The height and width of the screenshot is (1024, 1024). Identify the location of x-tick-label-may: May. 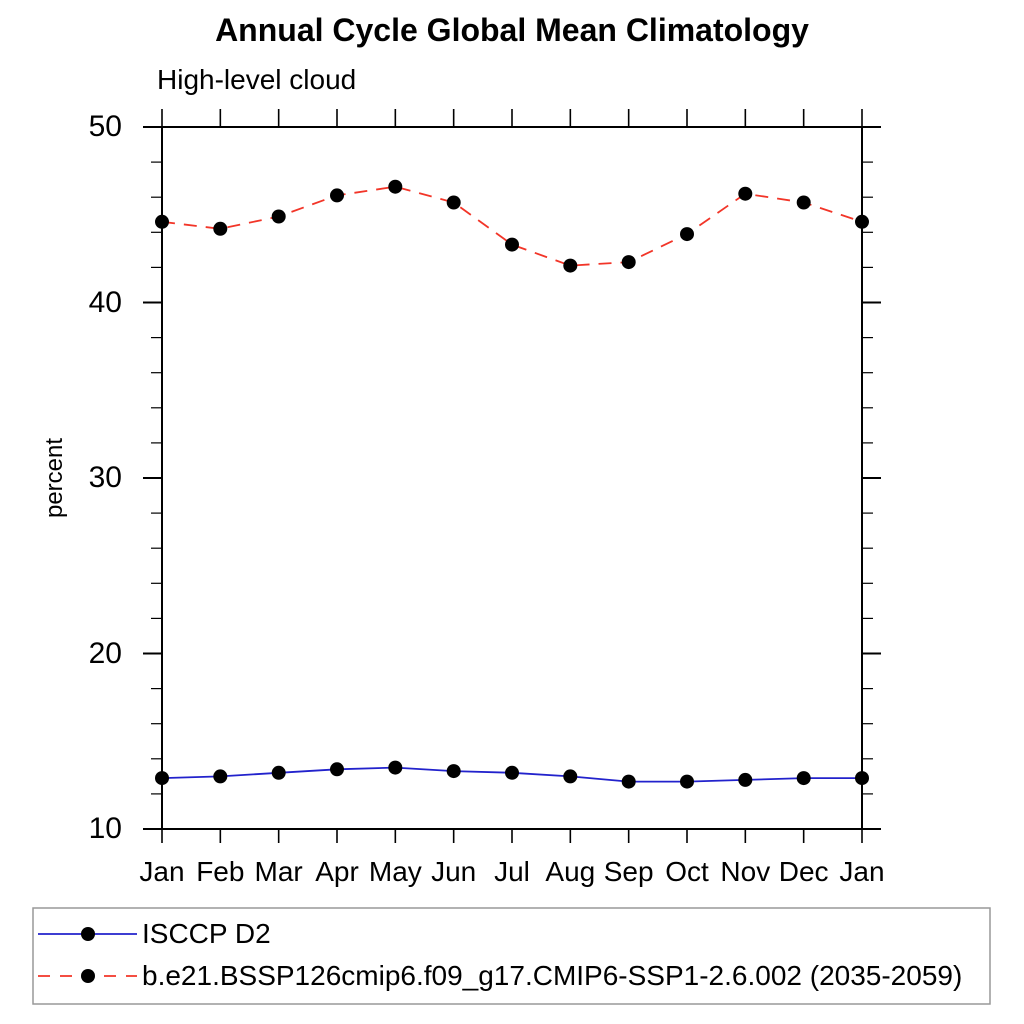
(395, 871).